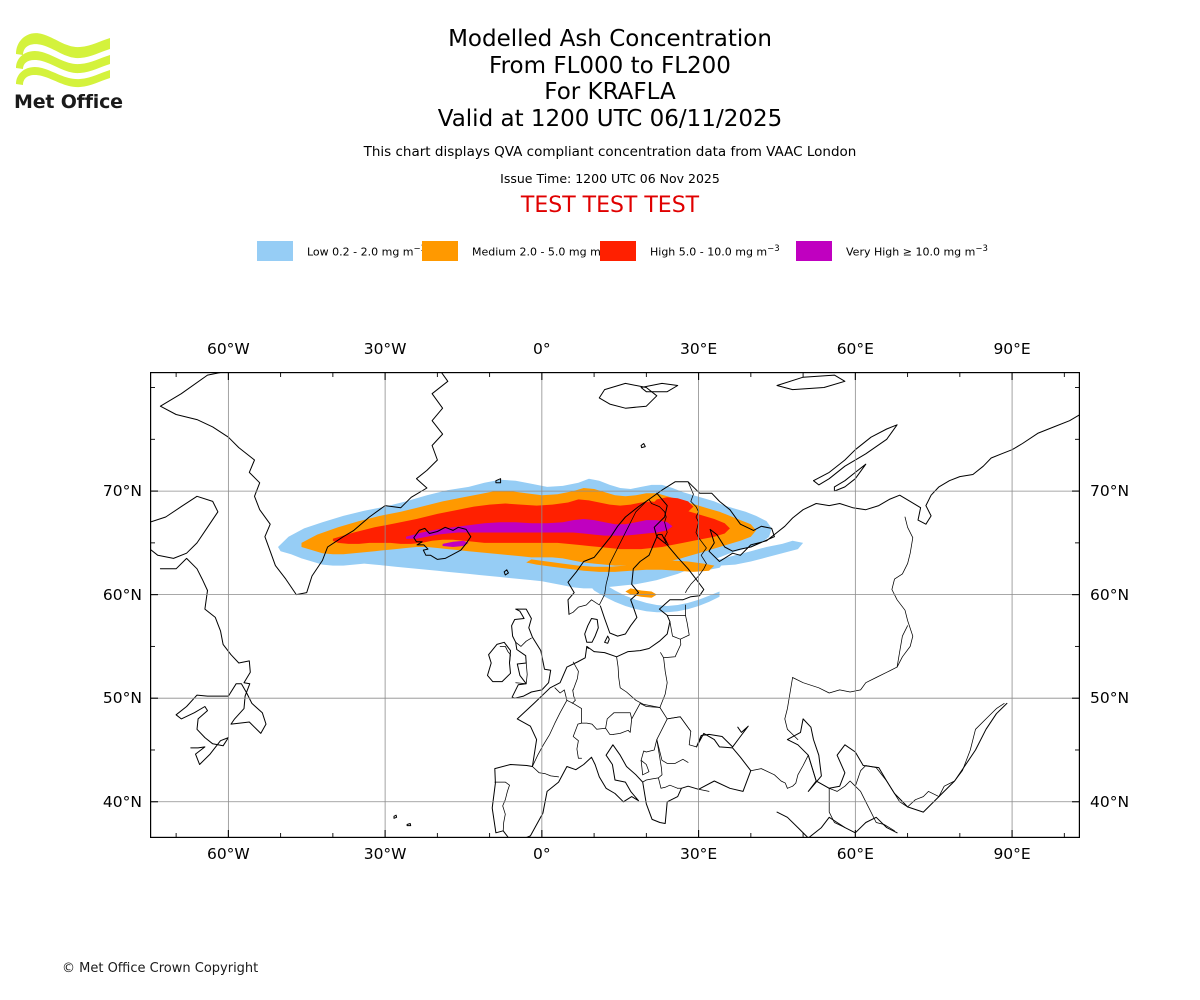  Describe the element at coordinates (855, 854) in the screenshot. I see `axis-label-lon-bottom-4: 60°E` at that location.